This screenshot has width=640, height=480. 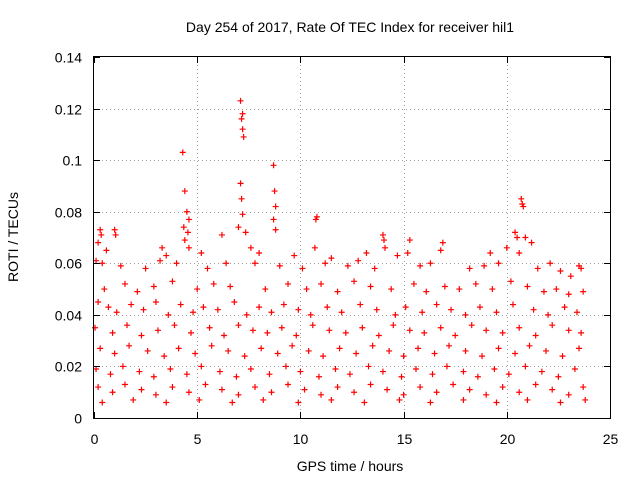 I want to click on x-tick-label: 0, so click(x=95, y=439).